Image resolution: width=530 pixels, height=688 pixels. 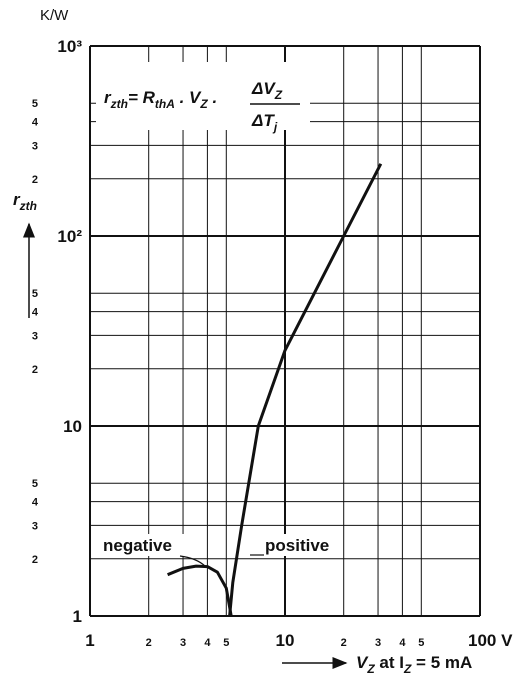 What do you see at coordinates (200, 590) in the screenshot?
I see `series-line` at bounding box center [200, 590].